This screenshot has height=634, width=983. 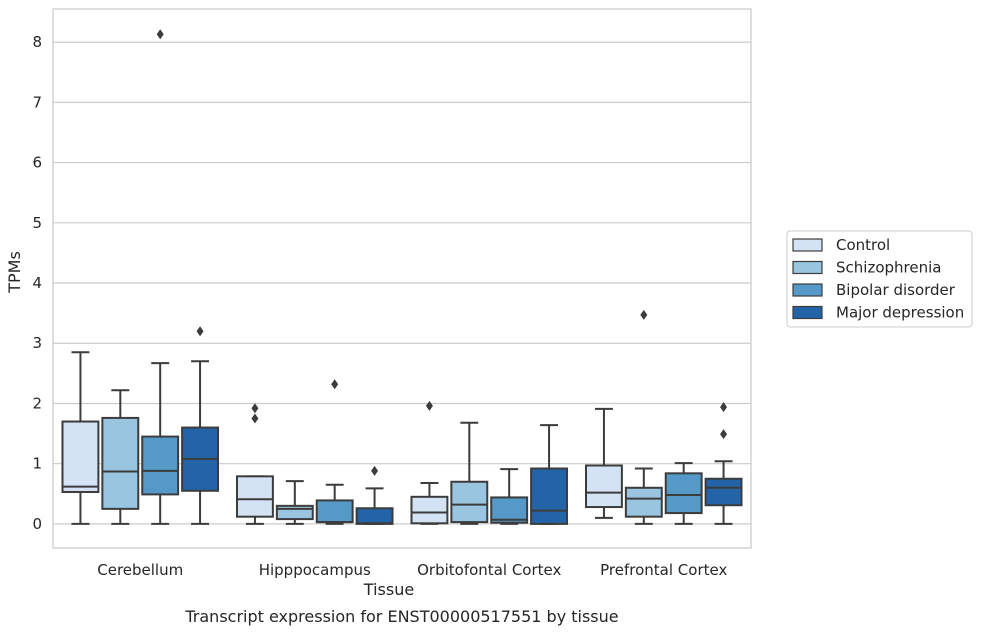 I want to click on y-tick-label: 5, so click(x=37, y=223).